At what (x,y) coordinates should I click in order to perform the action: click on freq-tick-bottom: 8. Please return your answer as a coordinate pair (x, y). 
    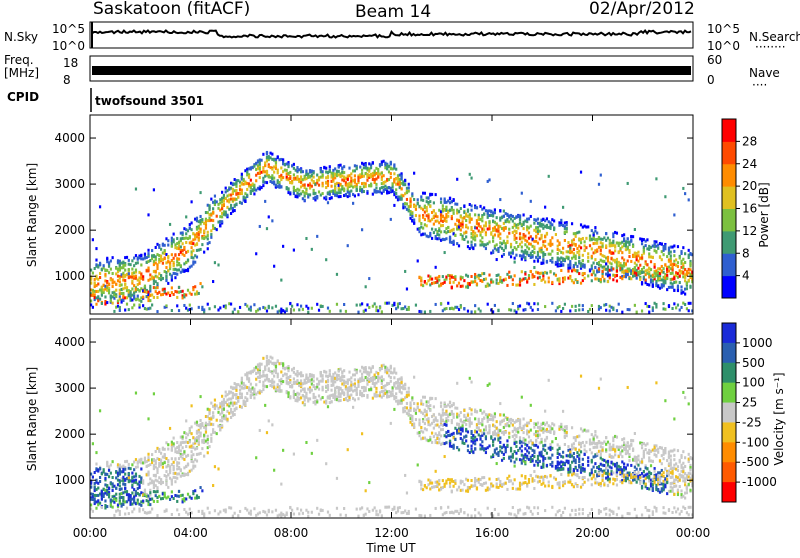
    Looking at the image, I should click on (67, 80).